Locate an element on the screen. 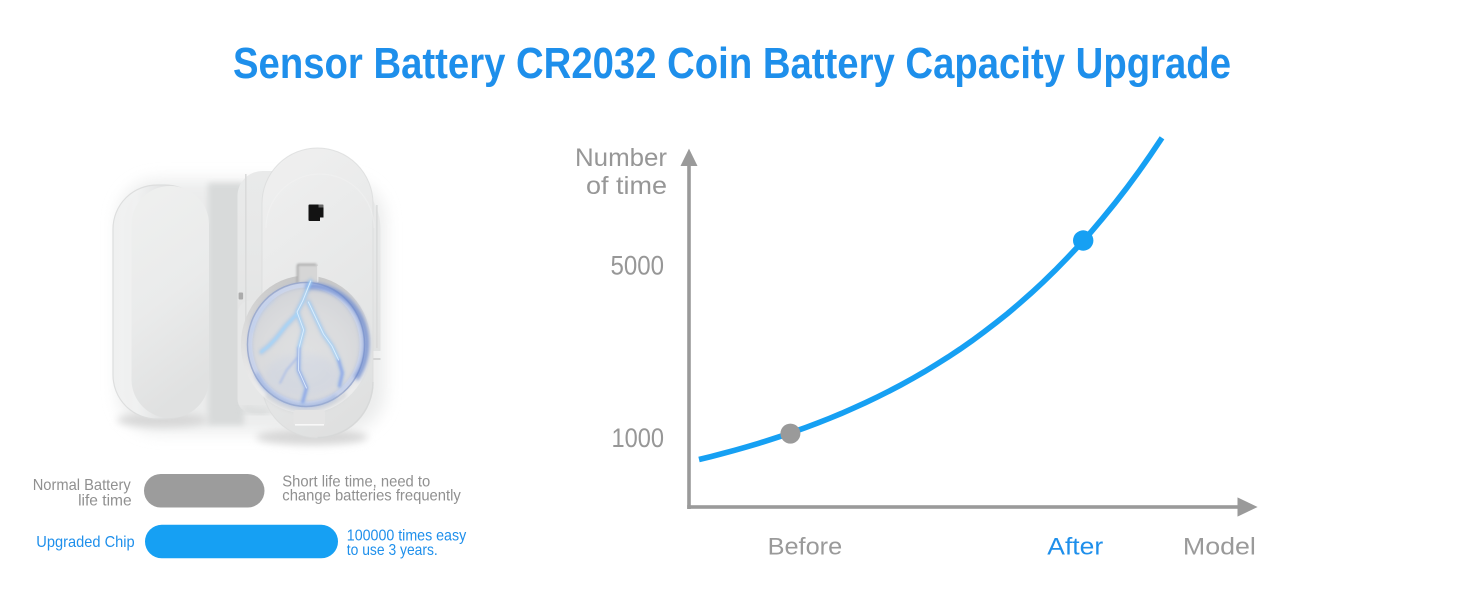 The image size is (1464, 600). svg-text: 100000 times easy is located at coordinates (406, 536).